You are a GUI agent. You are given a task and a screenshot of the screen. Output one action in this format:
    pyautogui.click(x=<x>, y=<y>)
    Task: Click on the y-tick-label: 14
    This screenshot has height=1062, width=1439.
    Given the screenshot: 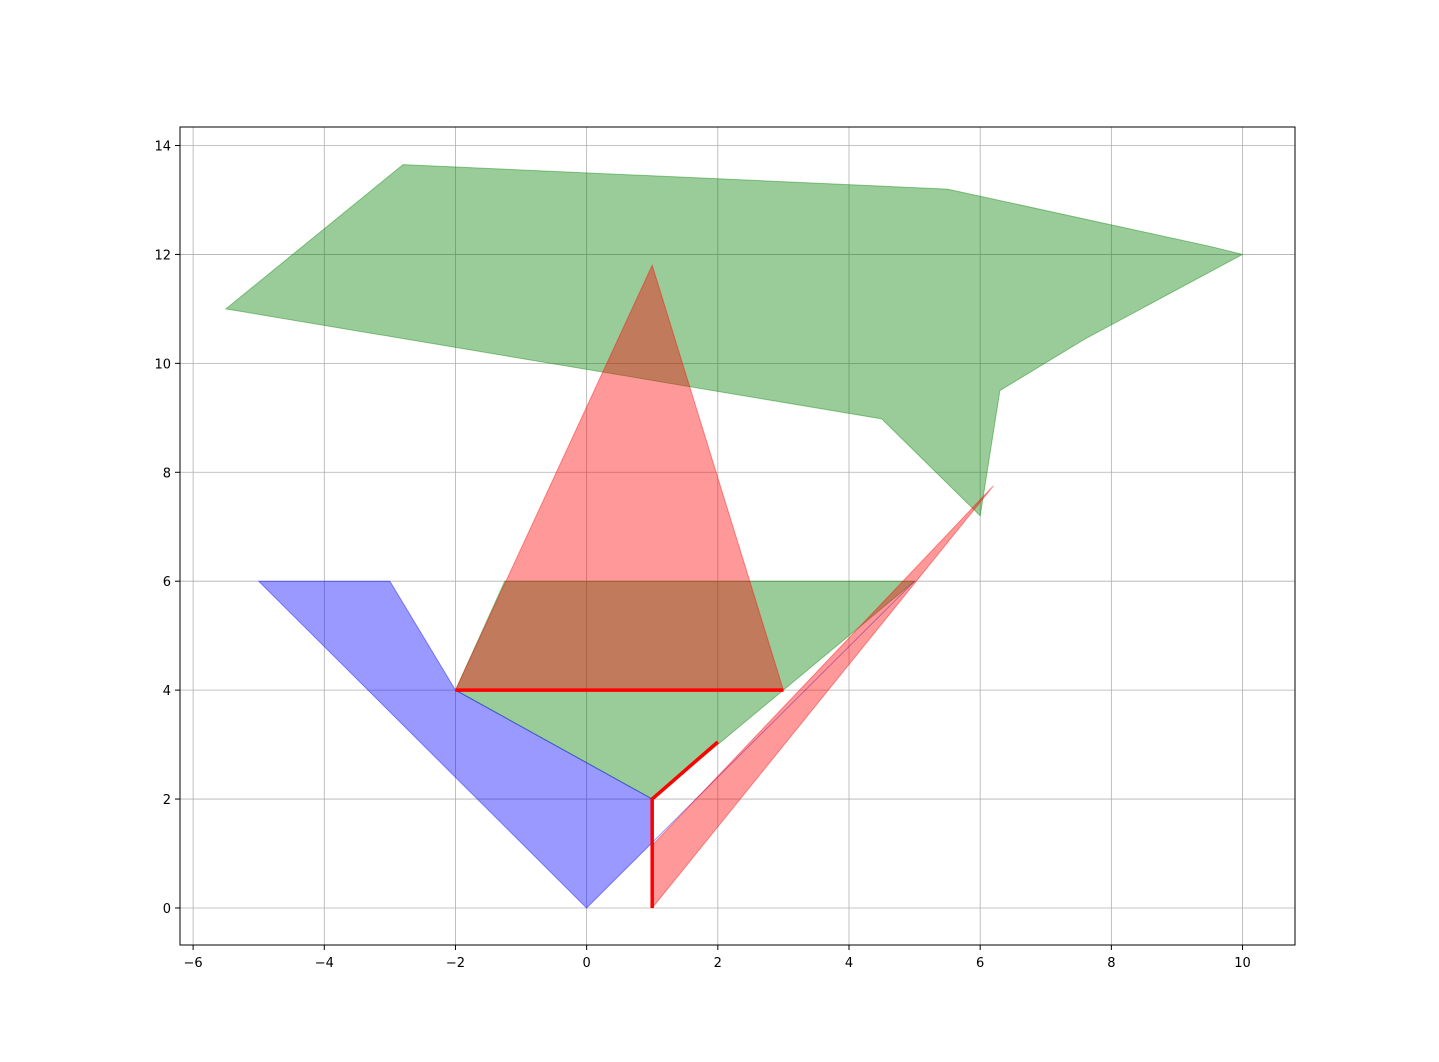 What is the action you would take?
    pyautogui.click(x=162, y=147)
    